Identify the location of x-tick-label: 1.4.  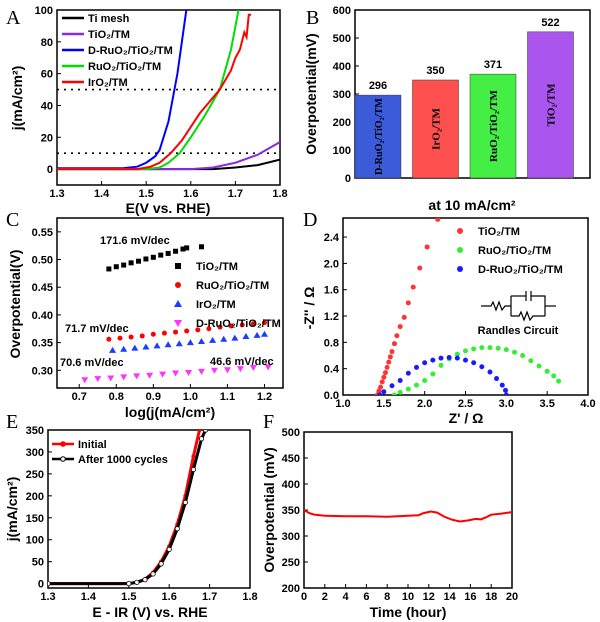
(102, 194).